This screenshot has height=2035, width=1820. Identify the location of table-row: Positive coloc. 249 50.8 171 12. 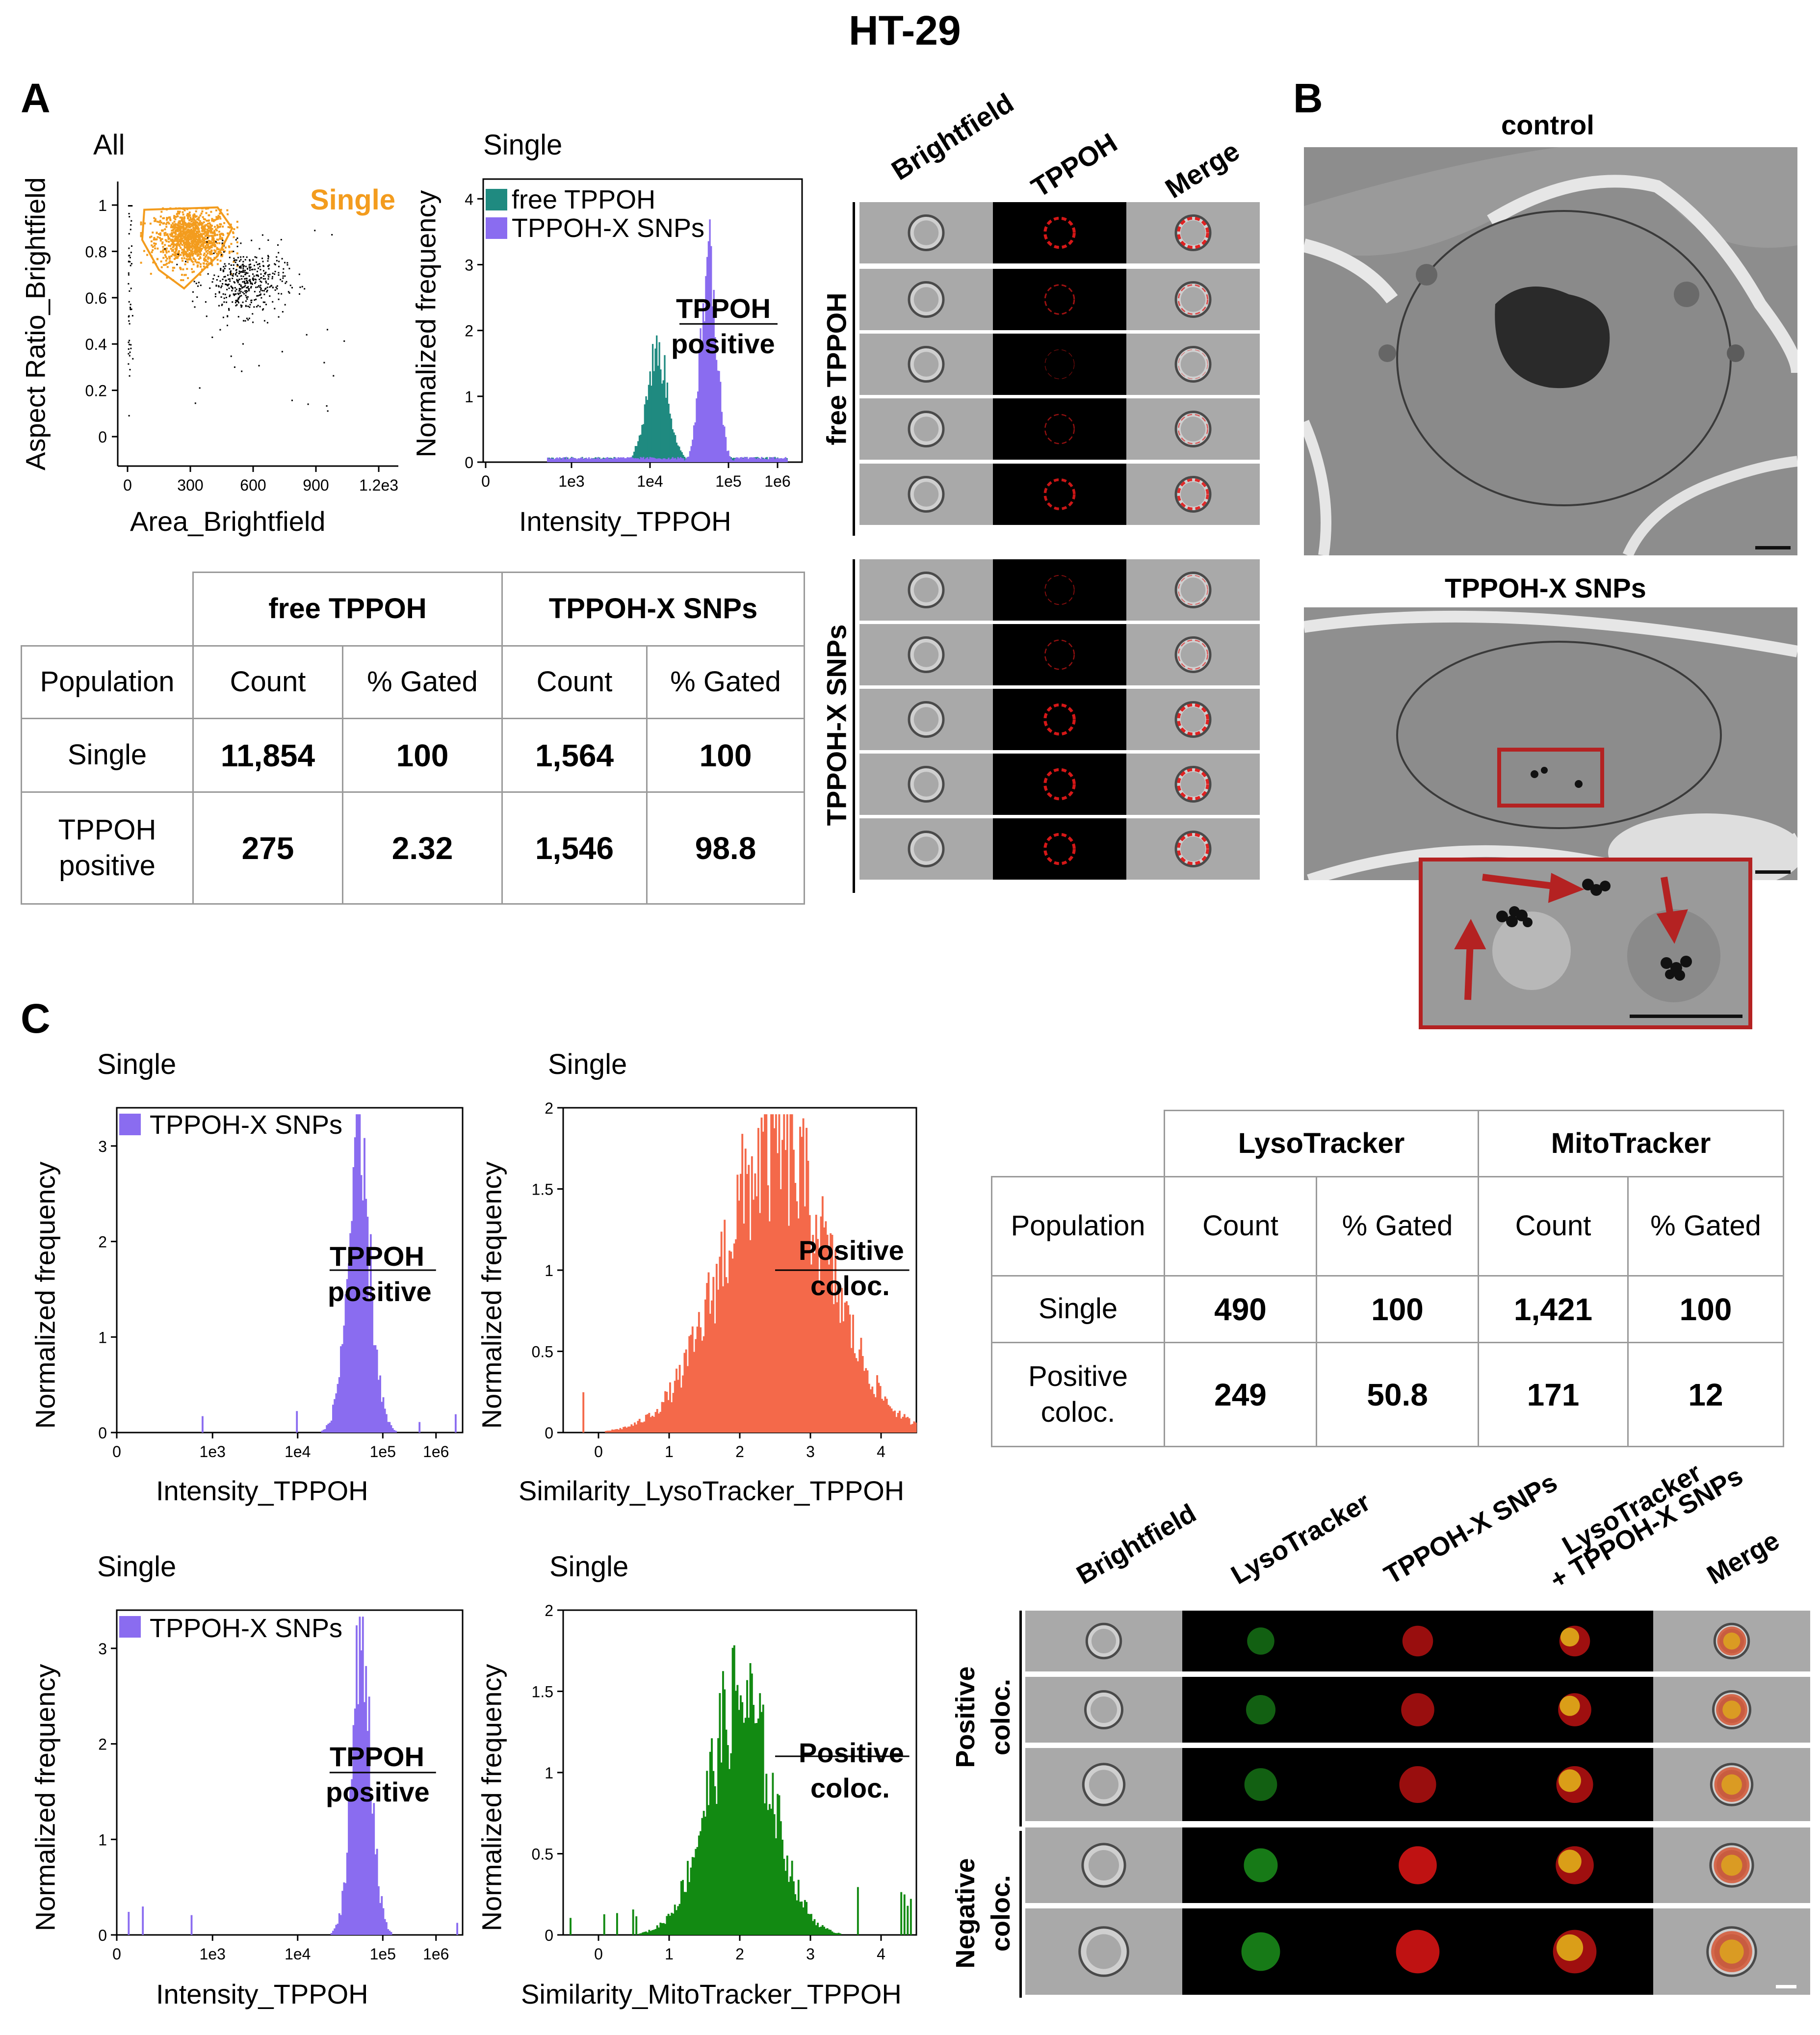
(1388, 1394).